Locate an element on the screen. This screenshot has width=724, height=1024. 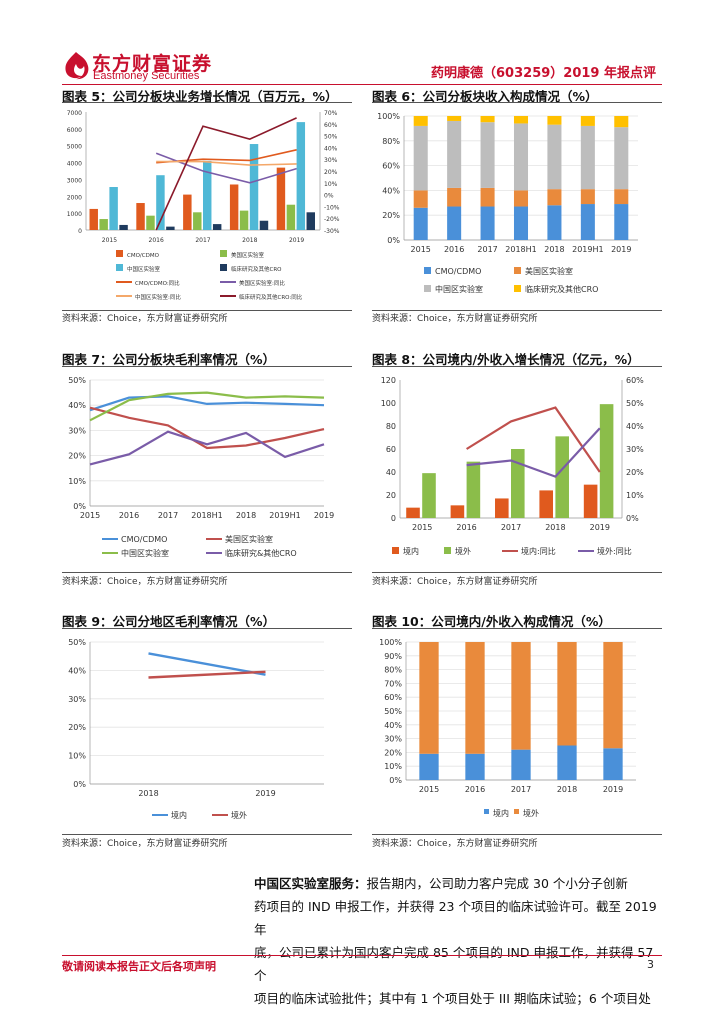
figure-7-title: 图表 7：公司分板块毛利率情况（%） is located at coordinates (169, 359).